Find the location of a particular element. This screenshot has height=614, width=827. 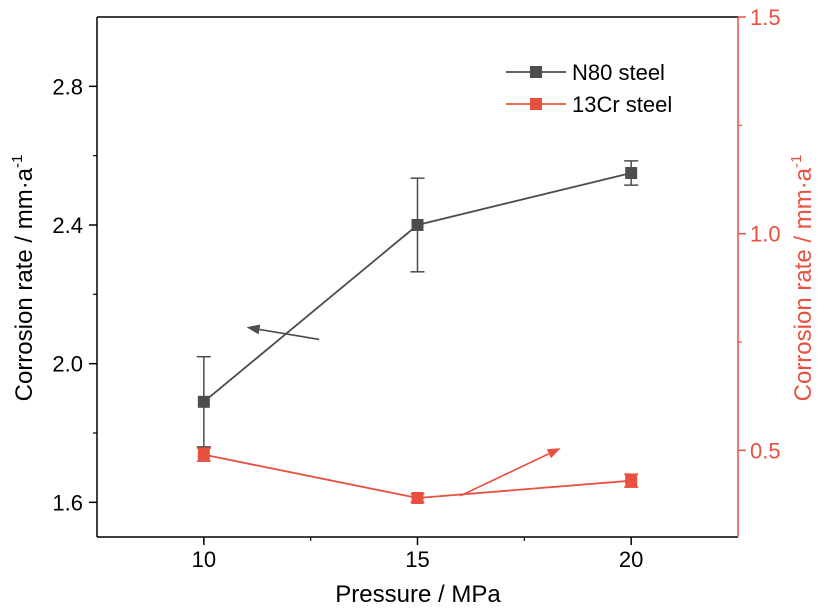

y-left-tick-label: 2.0 is located at coordinates (67, 364).